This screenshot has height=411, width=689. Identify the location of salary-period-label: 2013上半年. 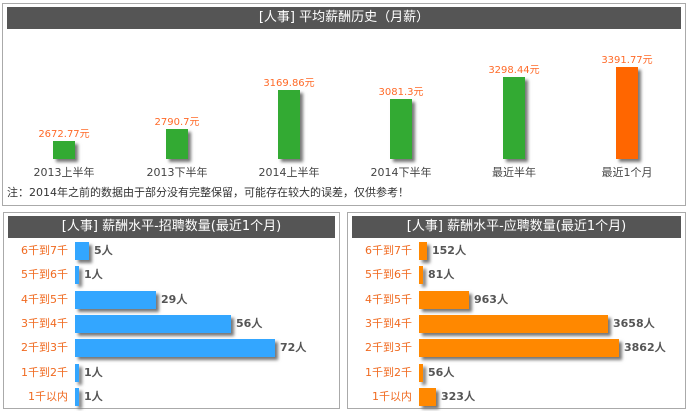
(64, 172).